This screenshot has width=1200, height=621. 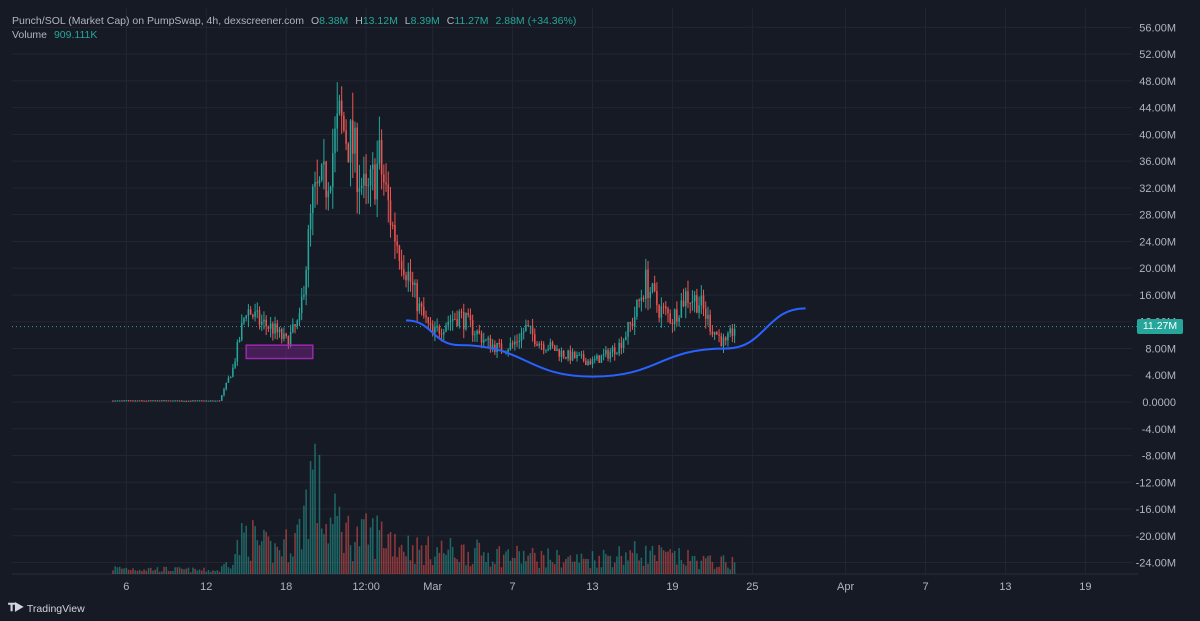 I want to click on volume-label: Volume, so click(x=30, y=35).